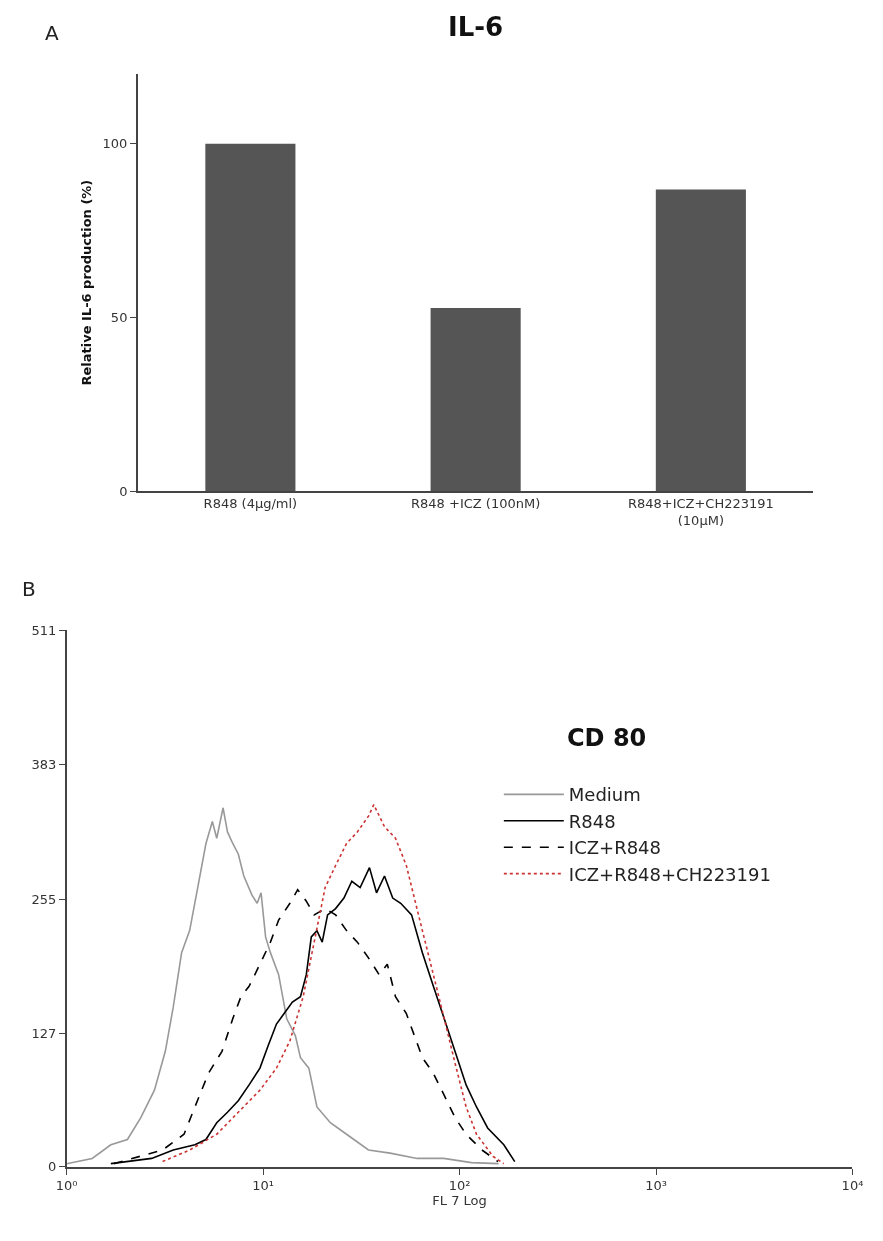 This screenshot has width=883, height=1241. Describe the element at coordinates (669, 874) in the screenshot. I see `legend-label: ICZ+R848+CH223191` at that location.